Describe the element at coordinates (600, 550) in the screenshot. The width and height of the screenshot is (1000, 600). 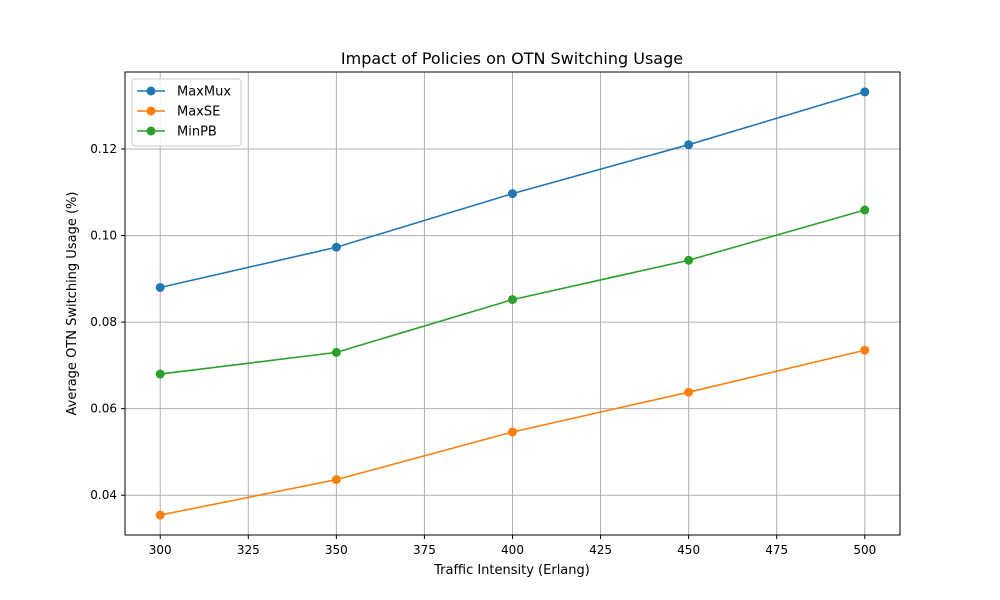
I see `x-tick-label: 425` at that location.